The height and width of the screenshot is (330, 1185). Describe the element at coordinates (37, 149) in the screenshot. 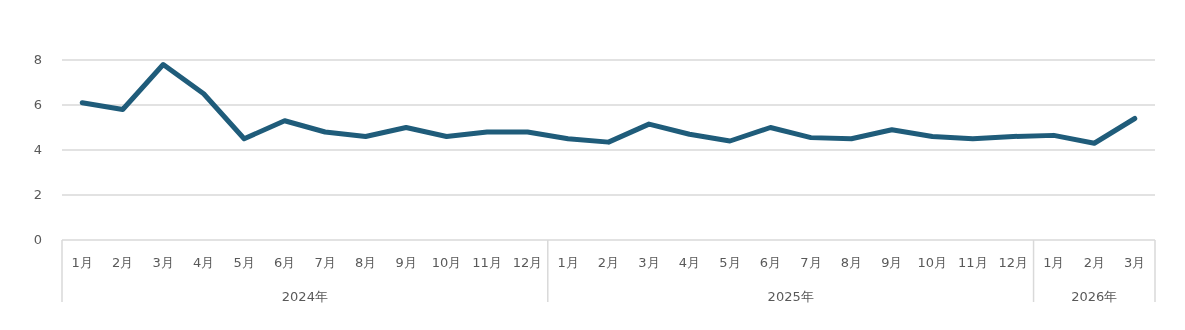

I see `ytick: 4` at that location.